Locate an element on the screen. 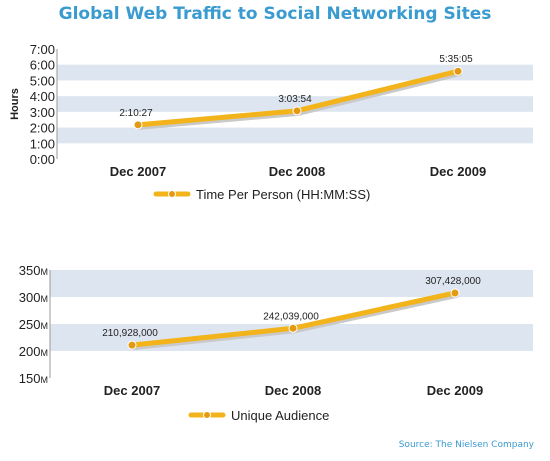 The image size is (550, 461). data-label: 3:03:54 is located at coordinates (295, 99).